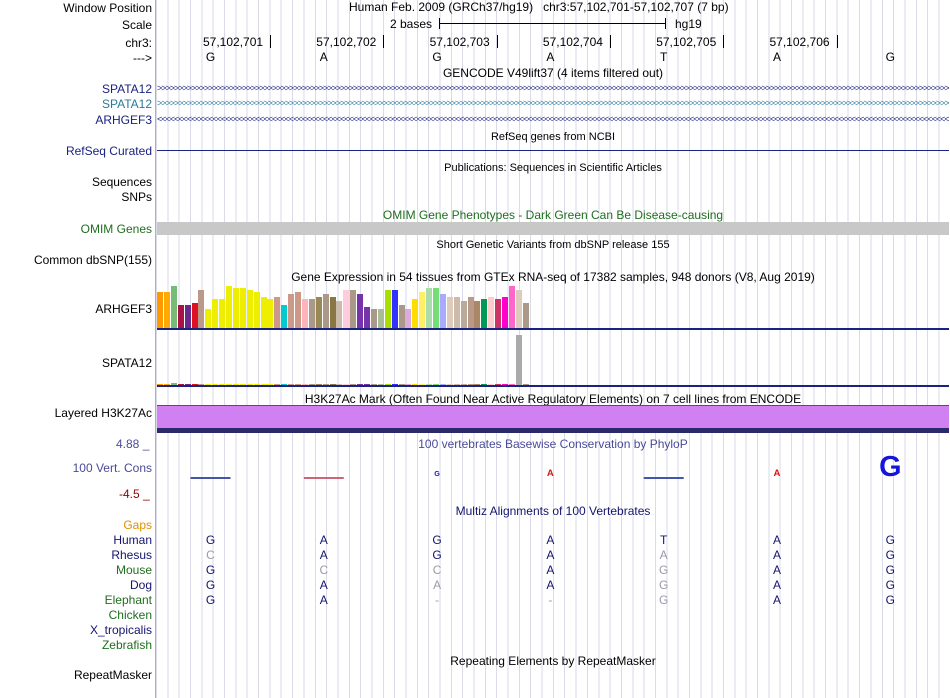 This screenshot has height=698, width=950. I want to click on repeatmasker-label: RepeatMasker, so click(112, 675).